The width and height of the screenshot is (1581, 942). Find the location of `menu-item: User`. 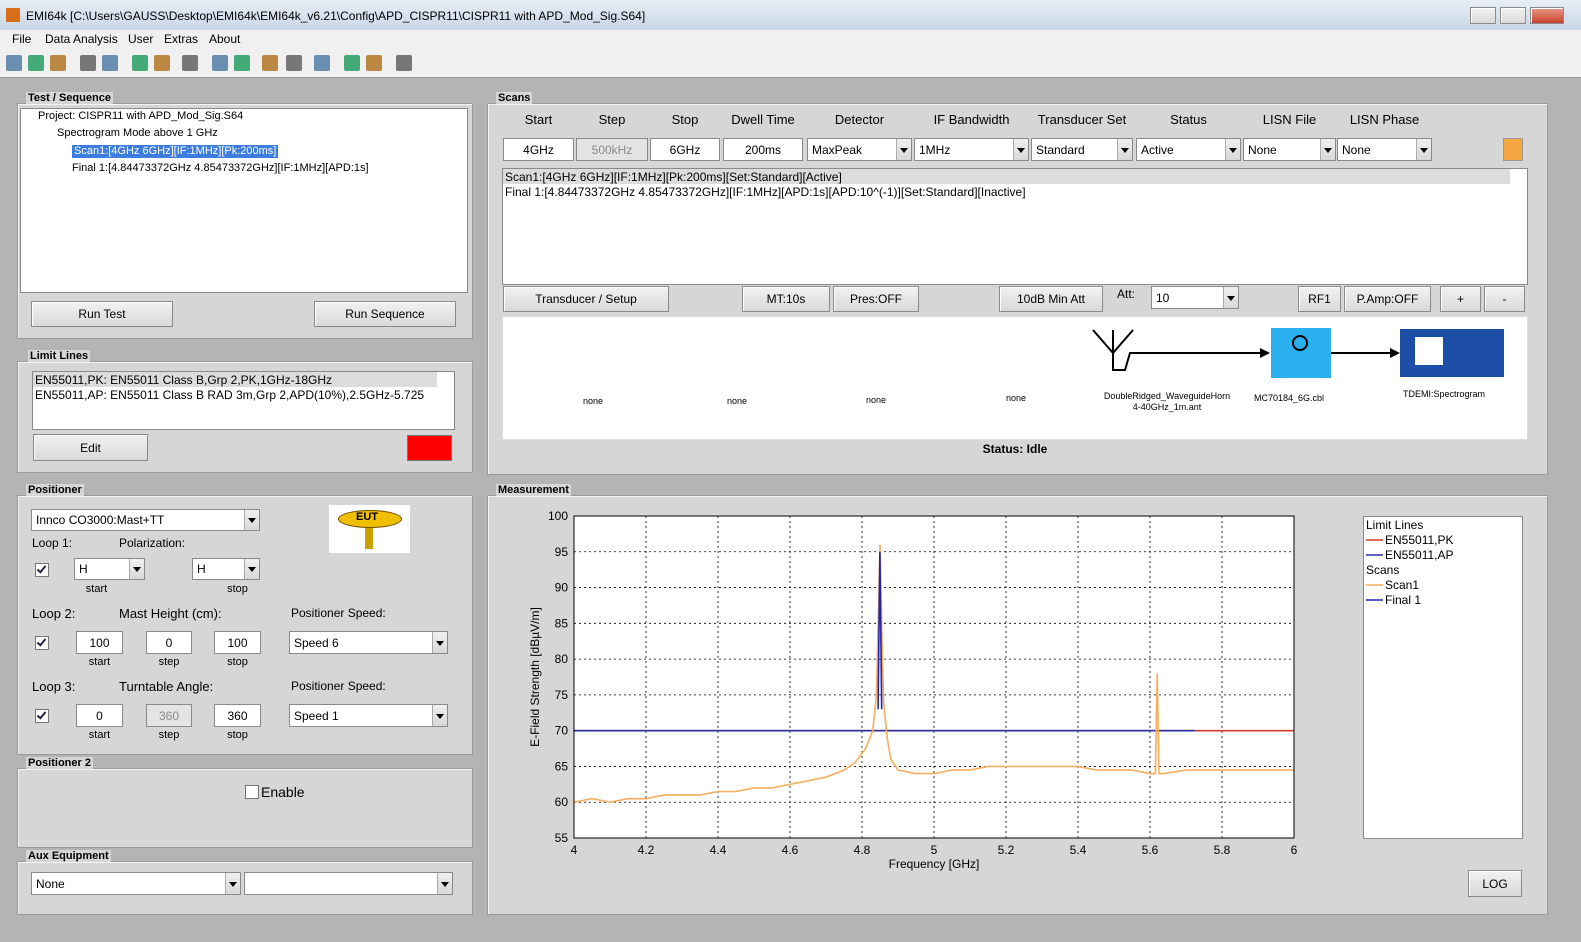

menu-item: User is located at coordinates (141, 39).